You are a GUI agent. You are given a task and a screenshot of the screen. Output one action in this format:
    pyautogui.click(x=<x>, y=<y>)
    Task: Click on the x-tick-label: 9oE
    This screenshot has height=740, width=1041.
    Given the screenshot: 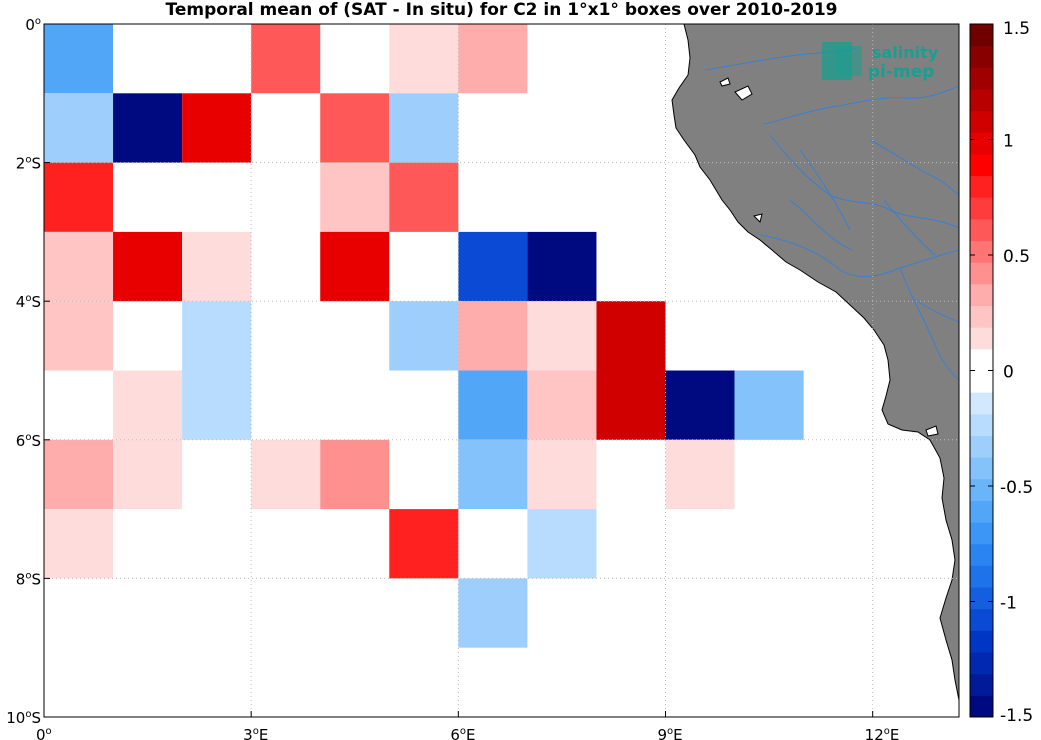 What is the action you would take?
    pyautogui.click(x=670, y=733)
    